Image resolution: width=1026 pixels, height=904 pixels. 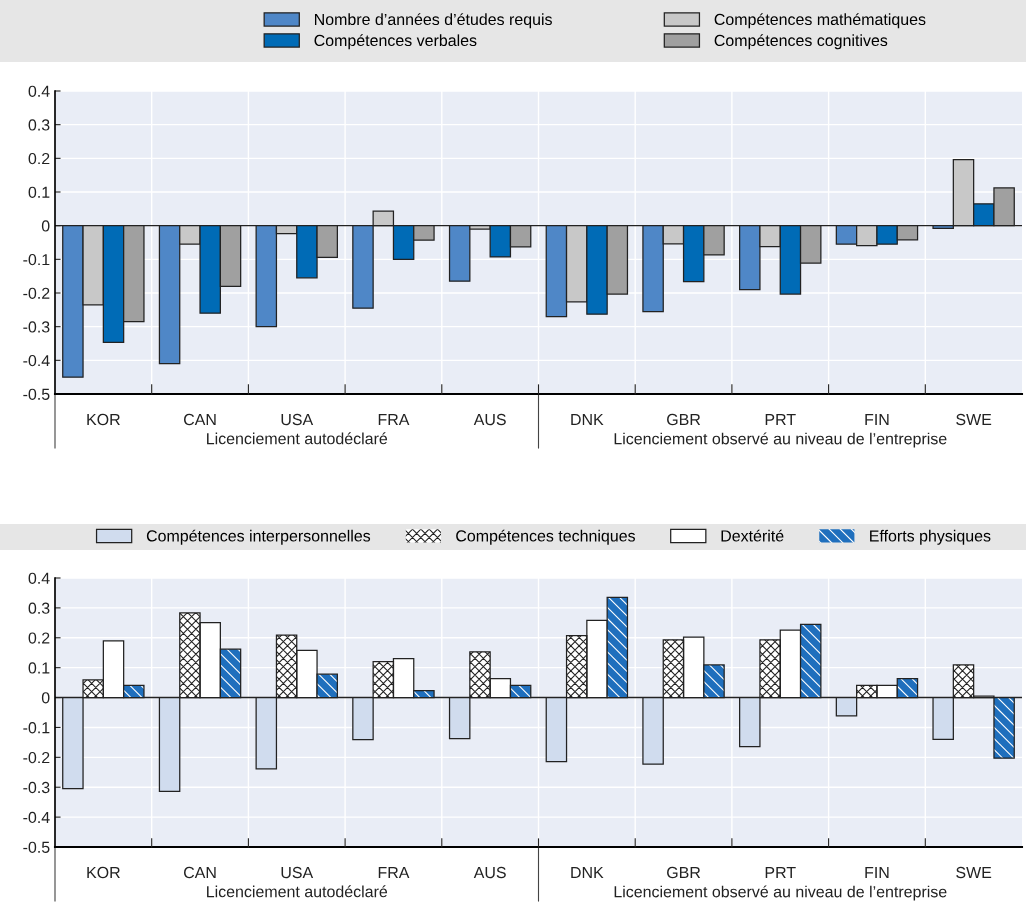 What do you see at coordinates (820, 21) in the screenshot?
I see `legend-label: Compétences mathématiques` at bounding box center [820, 21].